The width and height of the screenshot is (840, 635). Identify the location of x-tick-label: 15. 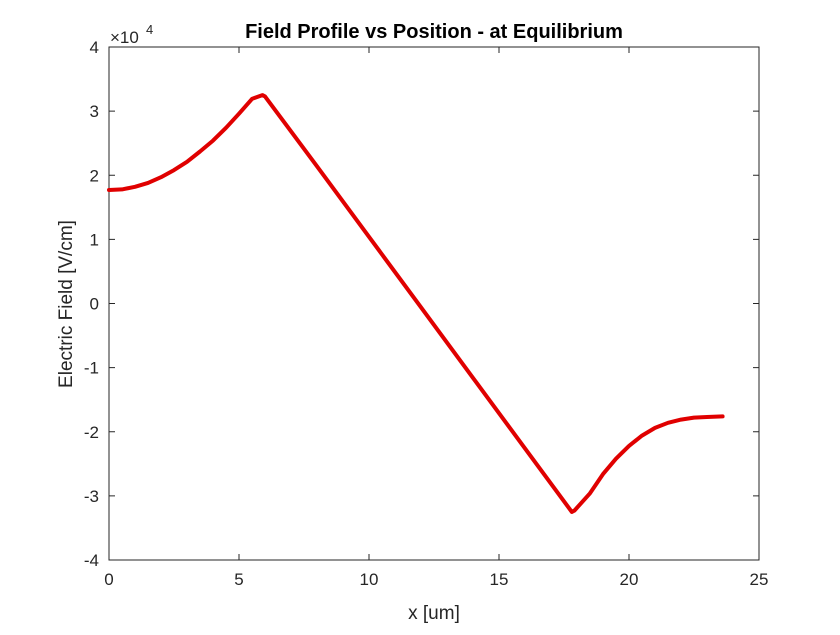
(499, 579).